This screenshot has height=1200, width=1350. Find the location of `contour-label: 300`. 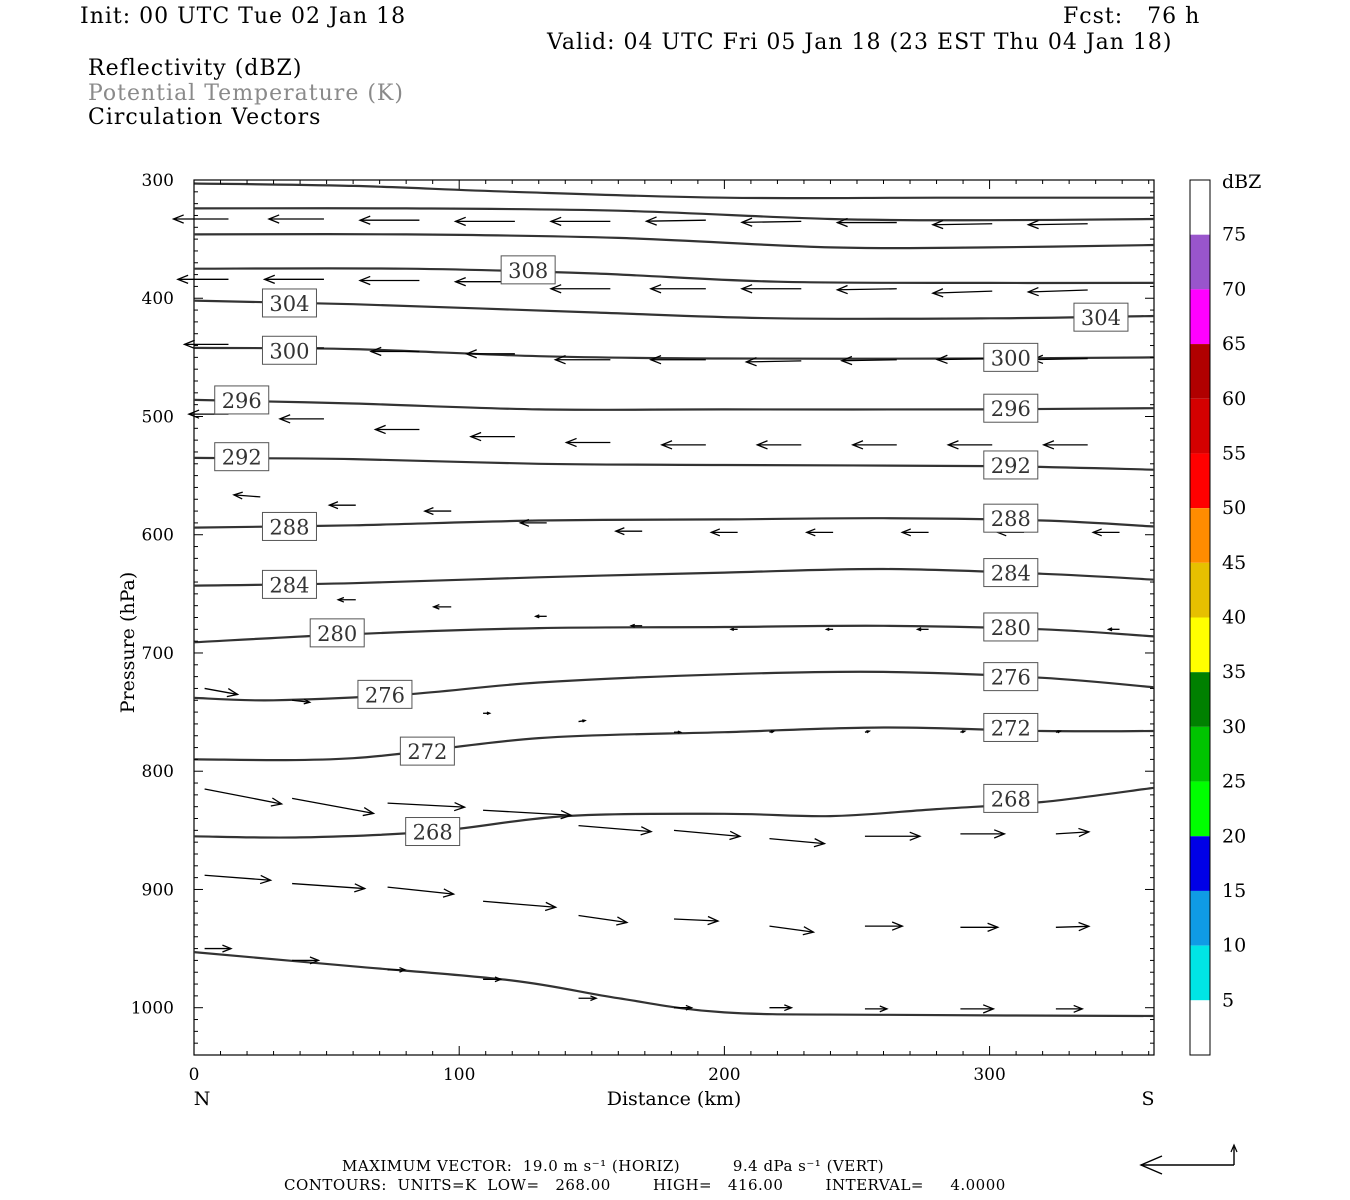

contour-label: 300 is located at coordinates (289, 350).